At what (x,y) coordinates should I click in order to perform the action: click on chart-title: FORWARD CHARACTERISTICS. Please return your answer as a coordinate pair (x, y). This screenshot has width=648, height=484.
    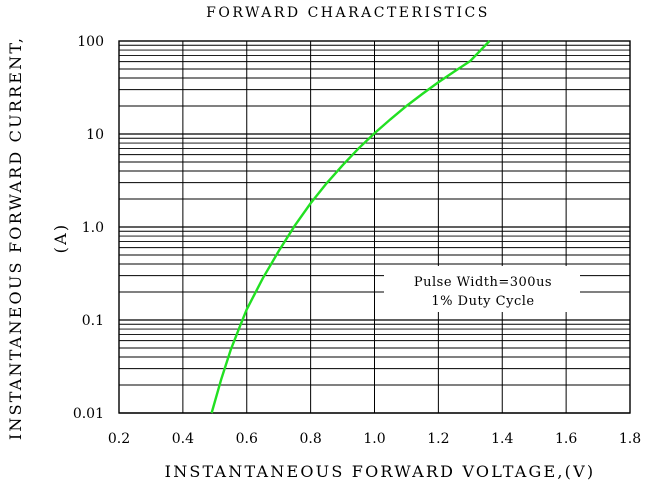
    Looking at the image, I should click on (348, 13).